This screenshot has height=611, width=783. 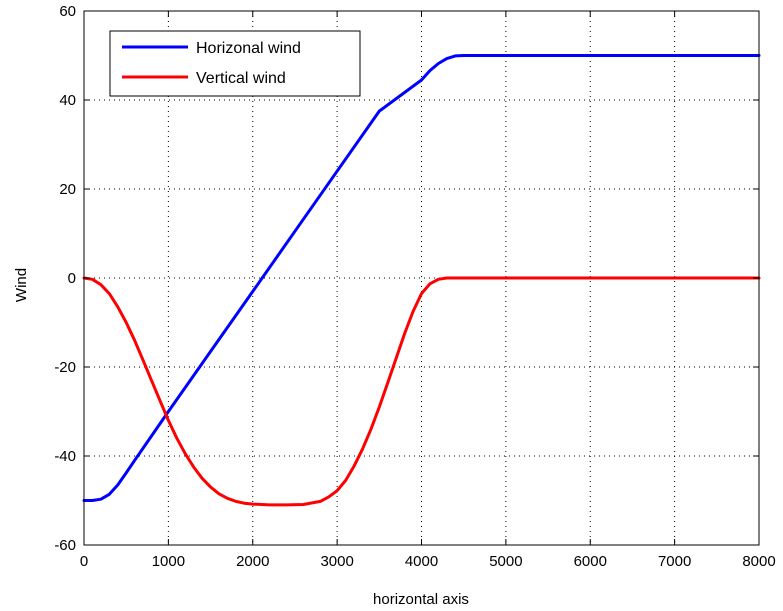 What do you see at coordinates (421, 599) in the screenshot?
I see `x-axis-label: horizontal axis` at bounding box center [421, 599].